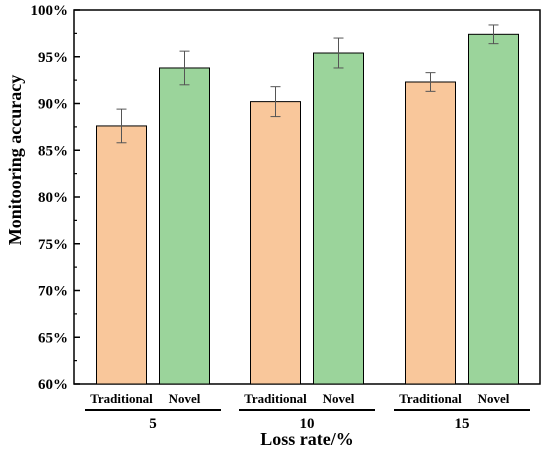 This screenshot has width=550, height=453. What do you see at coordinates (307, 424) in the screenshot?
I see `group-label: 10` at bounding box center [307, 424].